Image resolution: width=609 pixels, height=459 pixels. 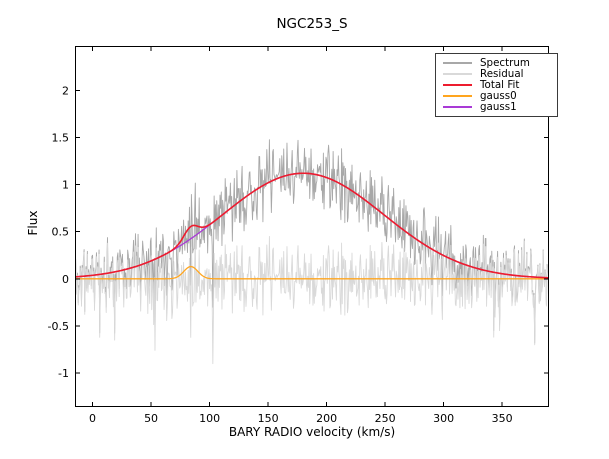 I want to click on gauss0-line, so click(x=312, y=272).